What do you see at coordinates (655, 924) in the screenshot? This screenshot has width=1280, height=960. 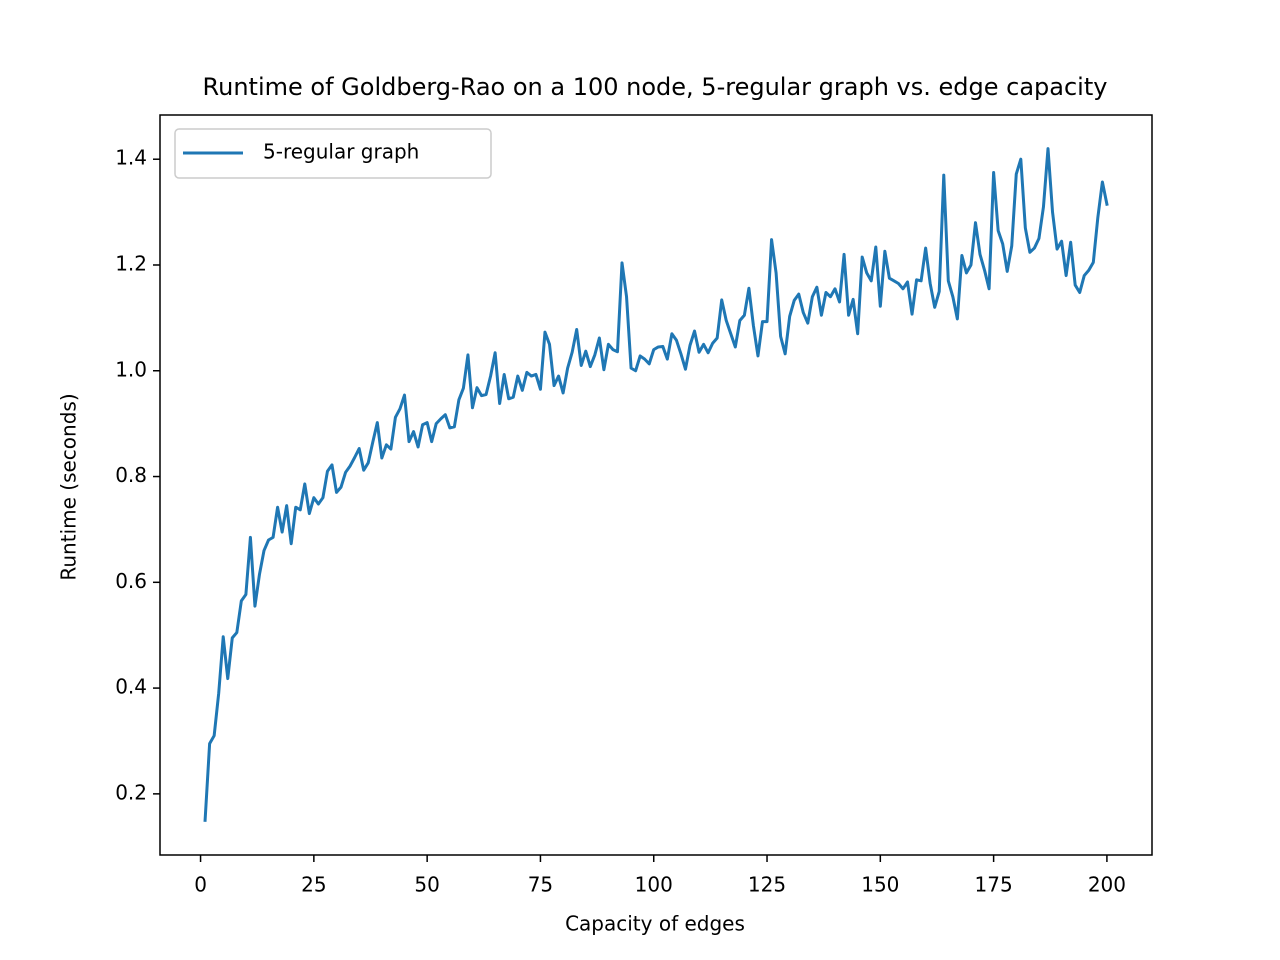 I see `x-axis-label: Capacity of edges` at bounding box center [655, 924].